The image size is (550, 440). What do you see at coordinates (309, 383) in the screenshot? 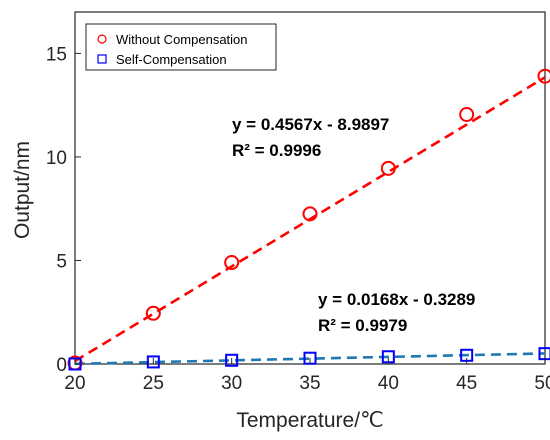
I see `x-tick-label: 35` at bounding box center [309, 383].